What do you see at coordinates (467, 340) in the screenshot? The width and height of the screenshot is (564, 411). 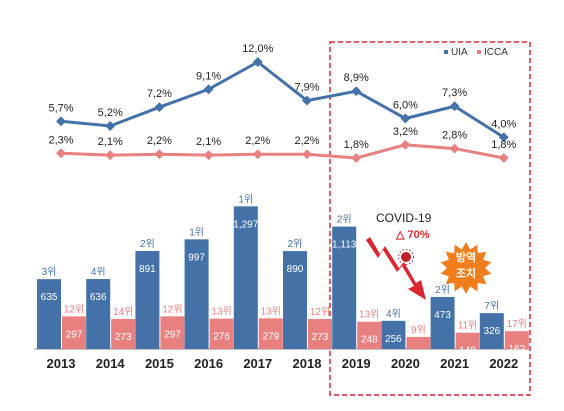 I see `bar-icca-2021` at bounding box center [467, 340].